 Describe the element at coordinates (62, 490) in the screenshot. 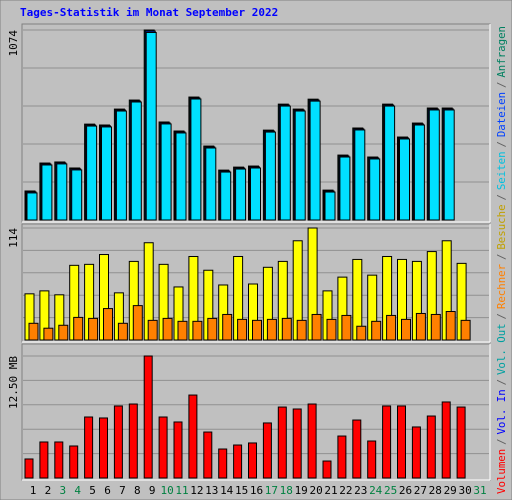

I see `x-tick-label: 3` at that location.